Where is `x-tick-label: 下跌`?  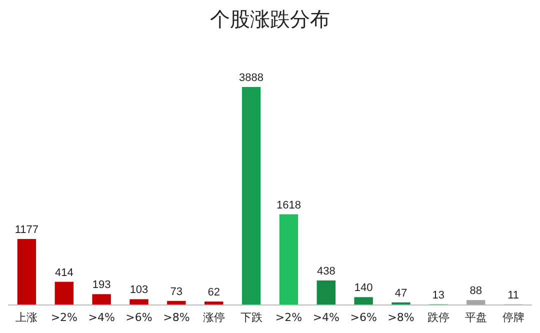
x-tick-label: 下跌 is located at coordinates (251, 317).